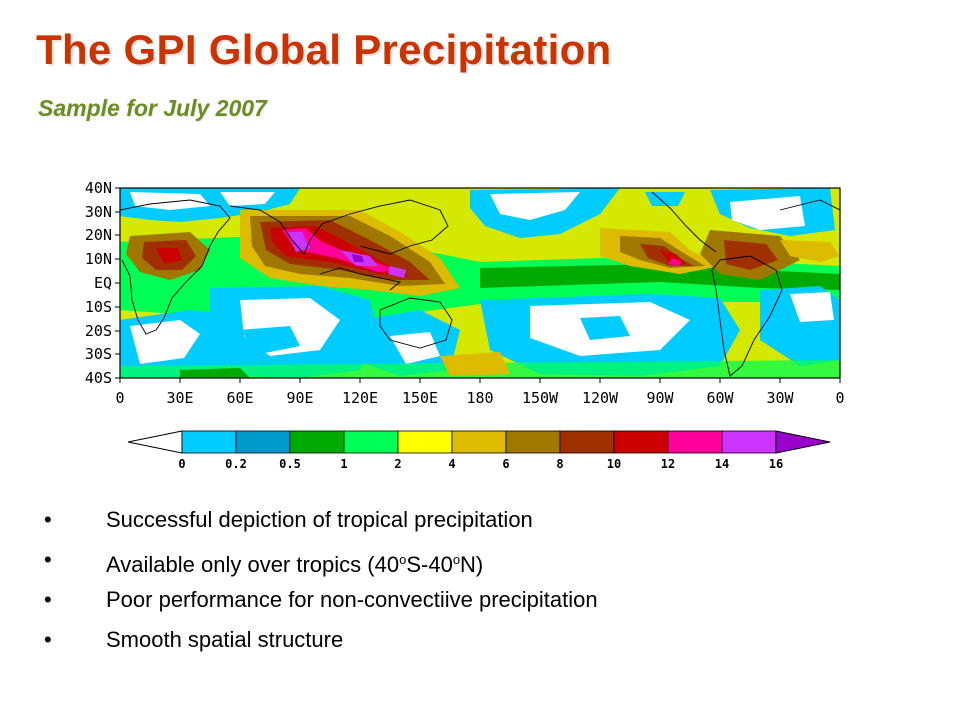 The width and height of the screenshot is (960, 720). Describe the element at coordinates (290, 464) in the screenshot. I see `colorbar-label: 0.5` at that location.